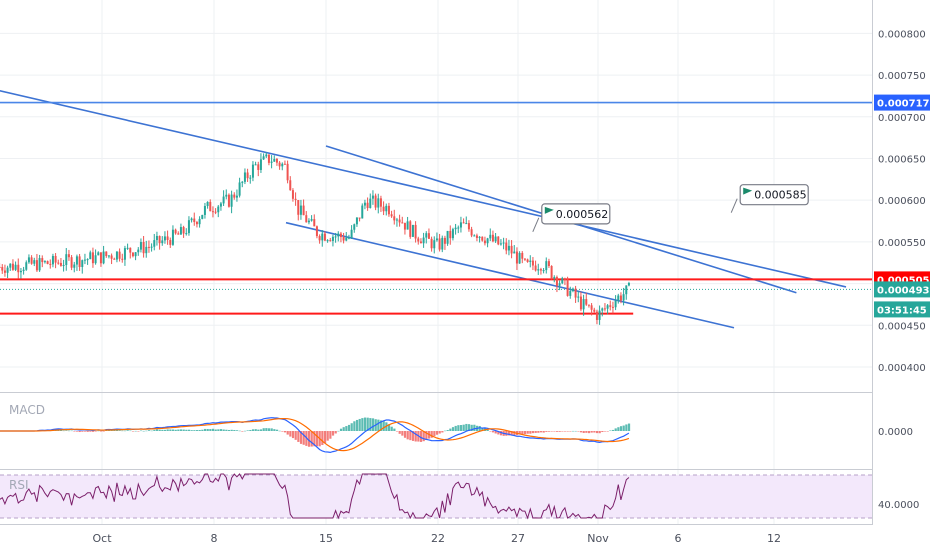 The height and width of the screenshot is (550, 932). I want to click on indicator-backgrounds, so click(436, 496).